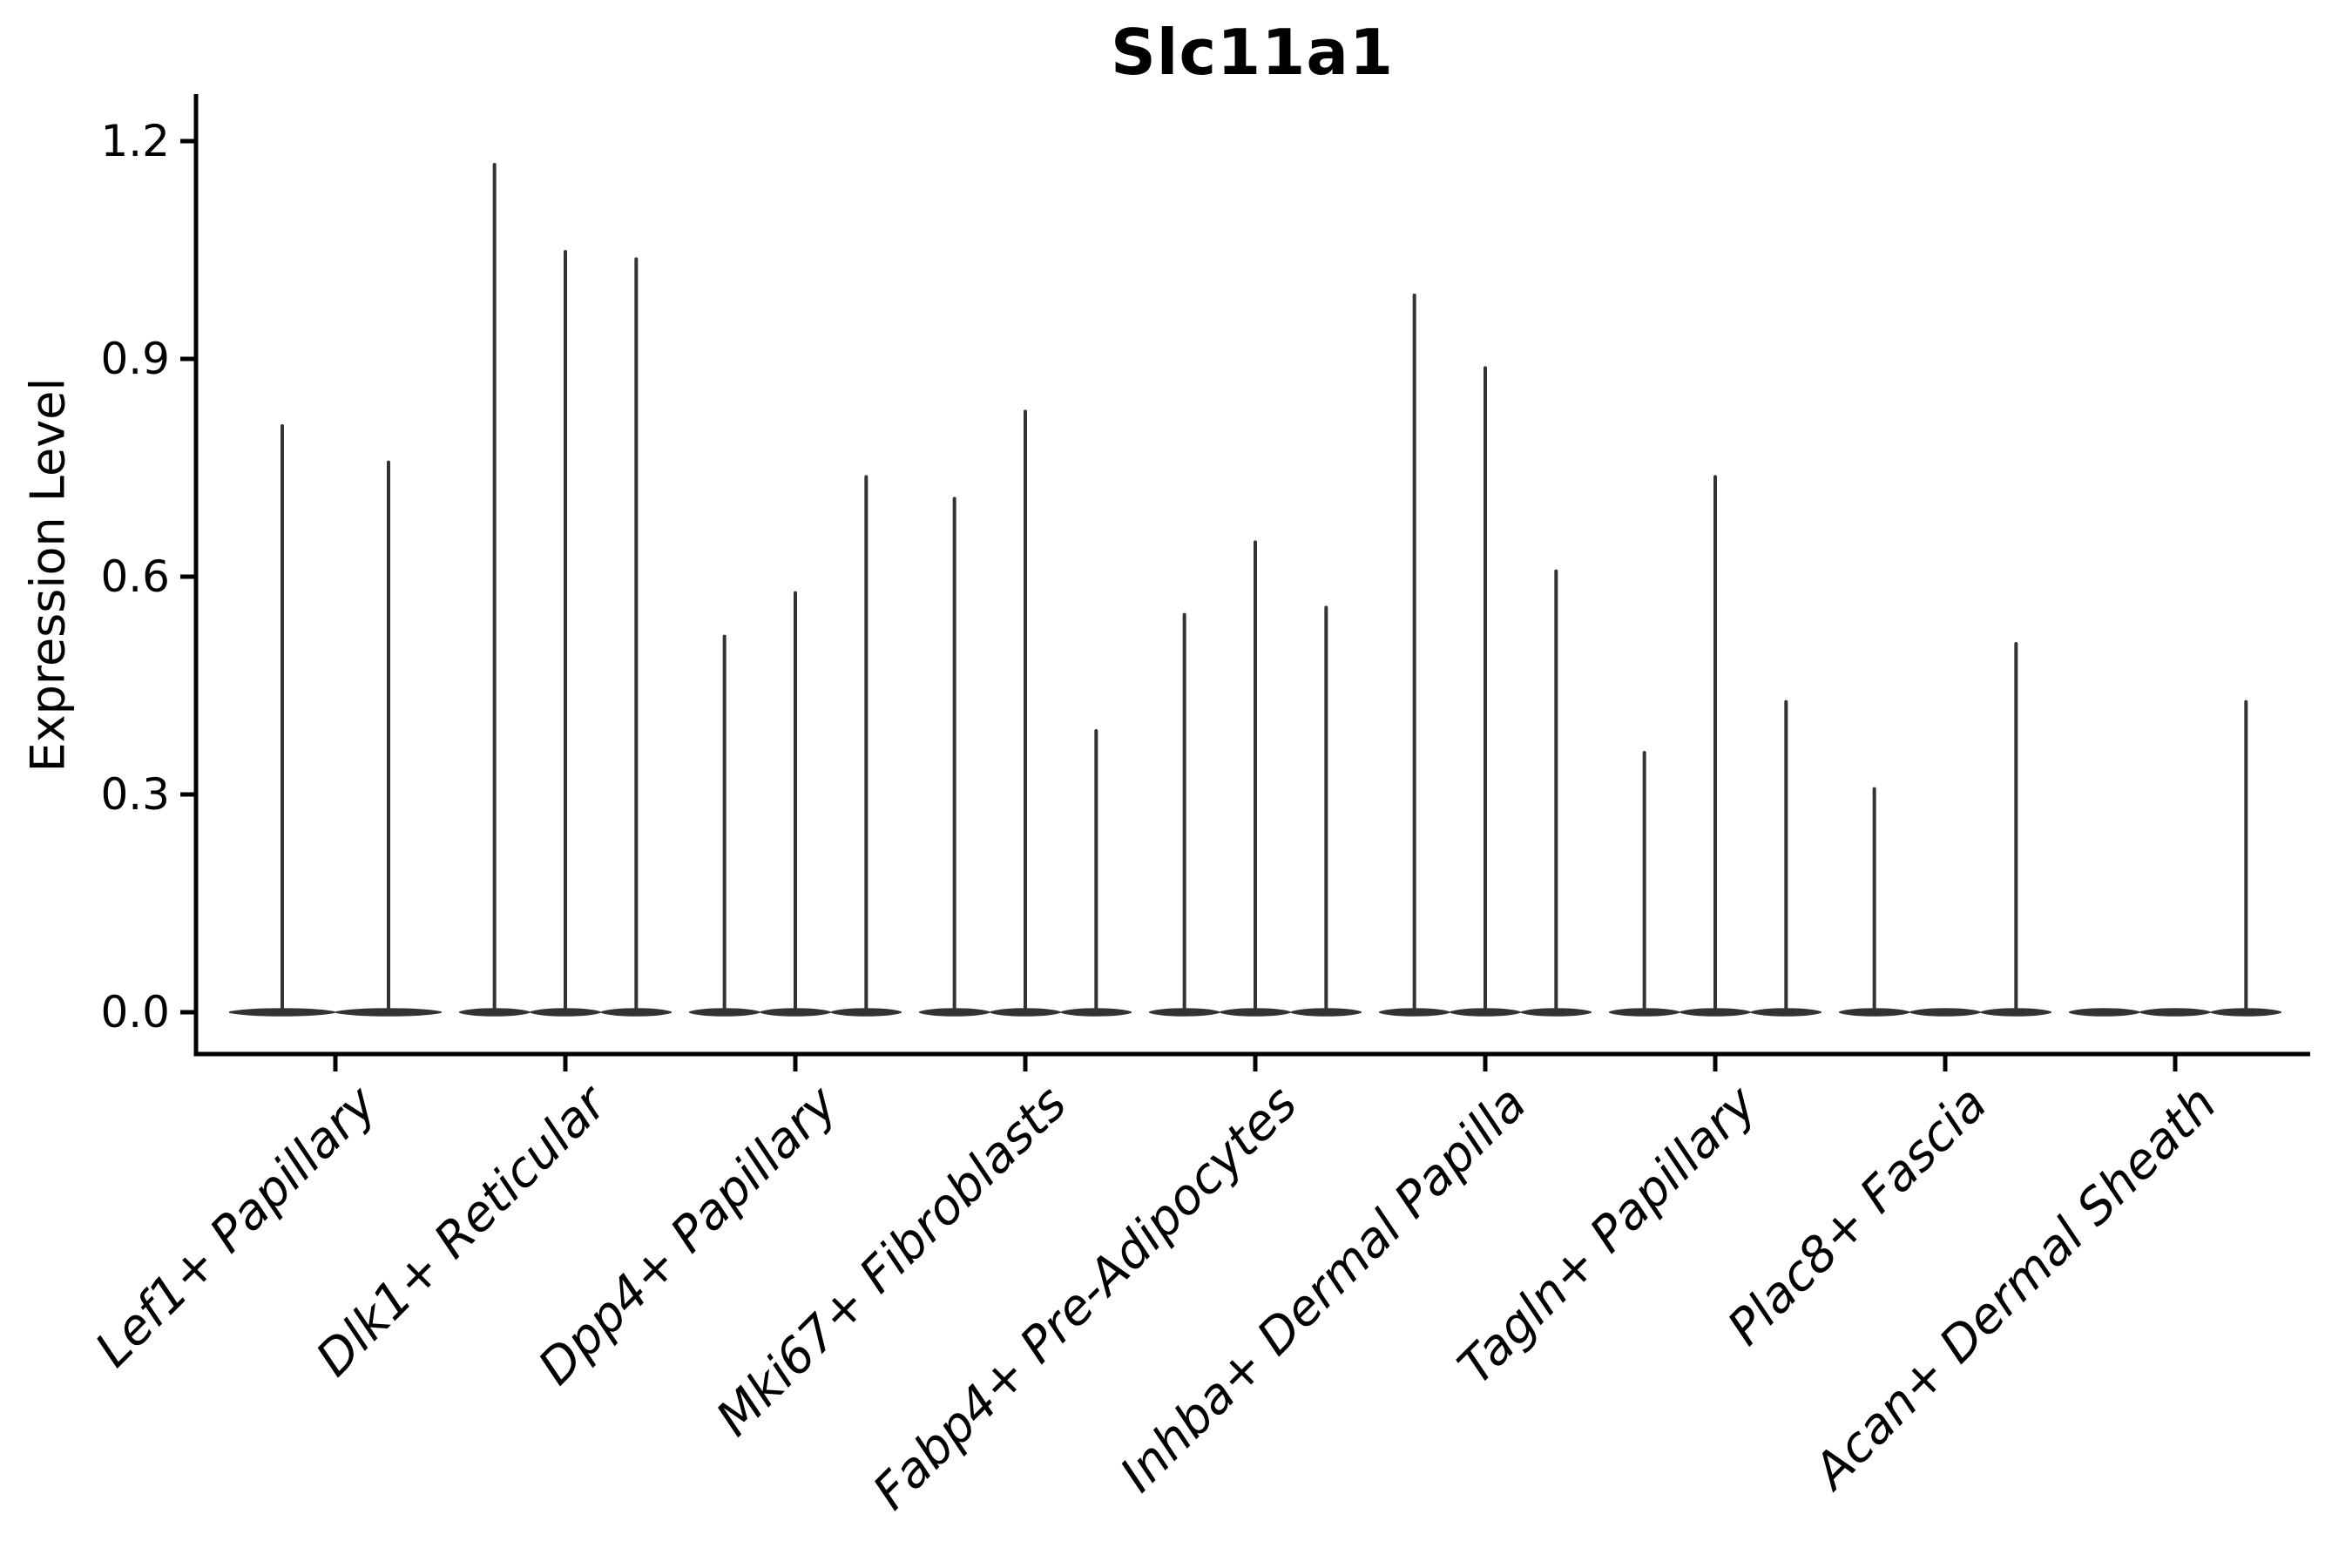 This screenshot has width=2352, height=1568. What do you see at coordinates (188, 577) in the screenshot?
I see `y-ticks` at bounding box center [188, 577].